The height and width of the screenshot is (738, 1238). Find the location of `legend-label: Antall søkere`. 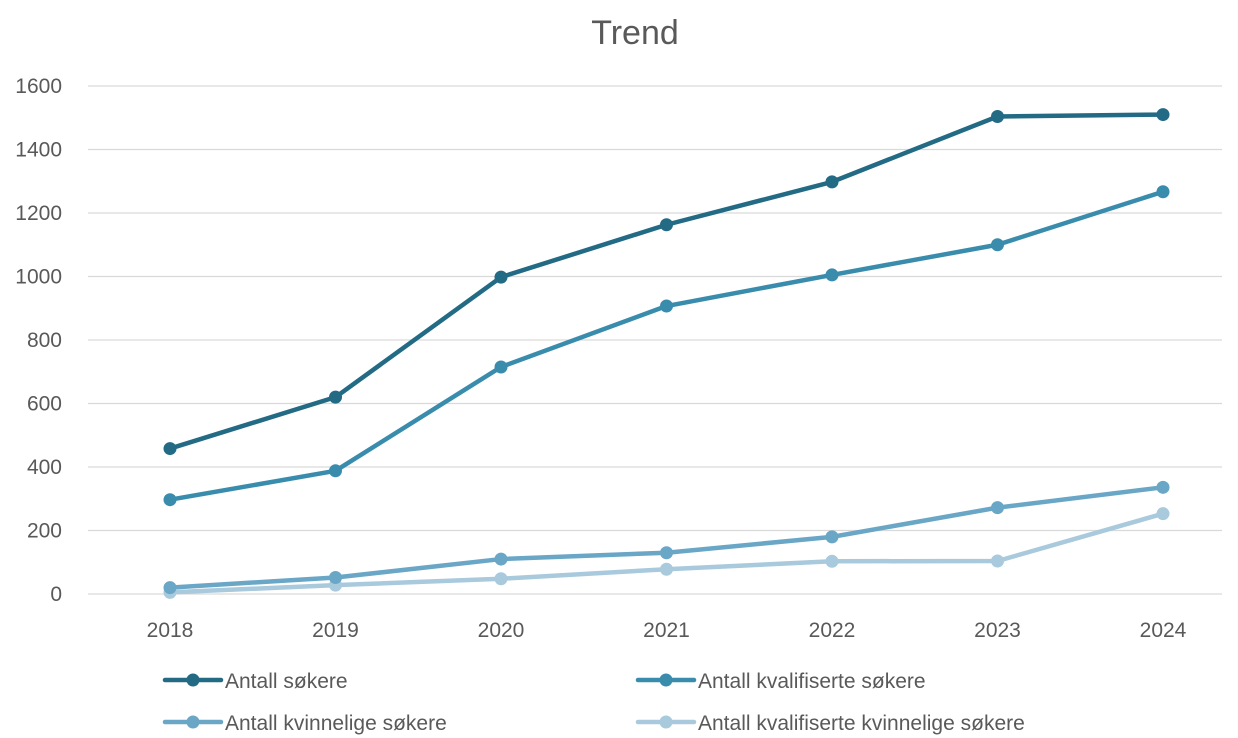

legend-label: Antall søkere is located at coordinates (286, 681).